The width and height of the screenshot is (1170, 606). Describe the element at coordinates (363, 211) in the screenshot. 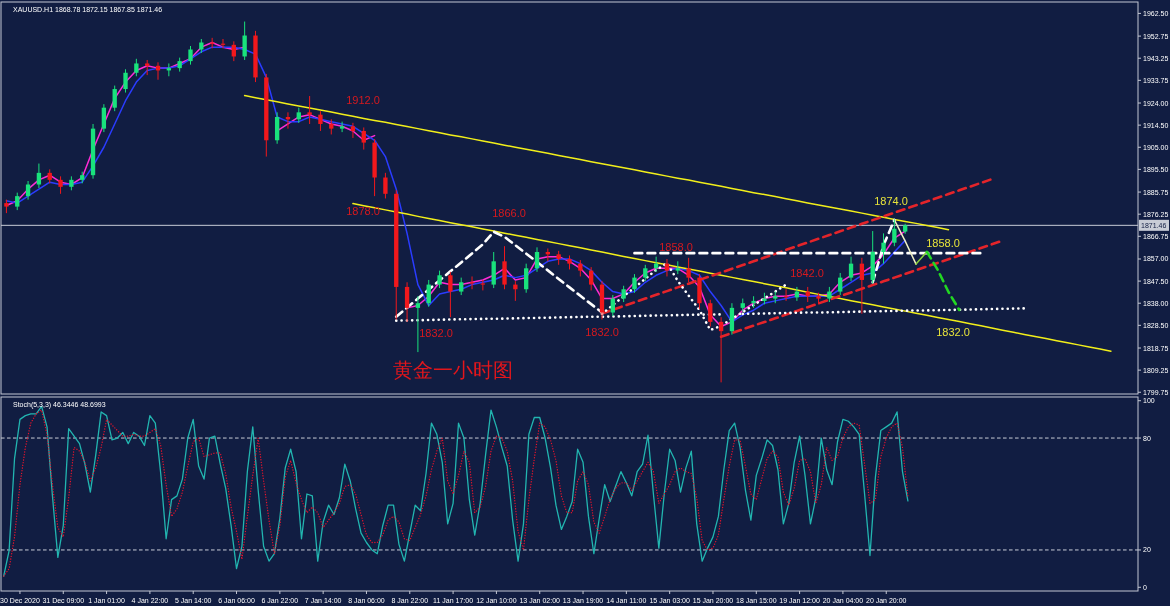

I see `annotation: 1878.0` at that location.